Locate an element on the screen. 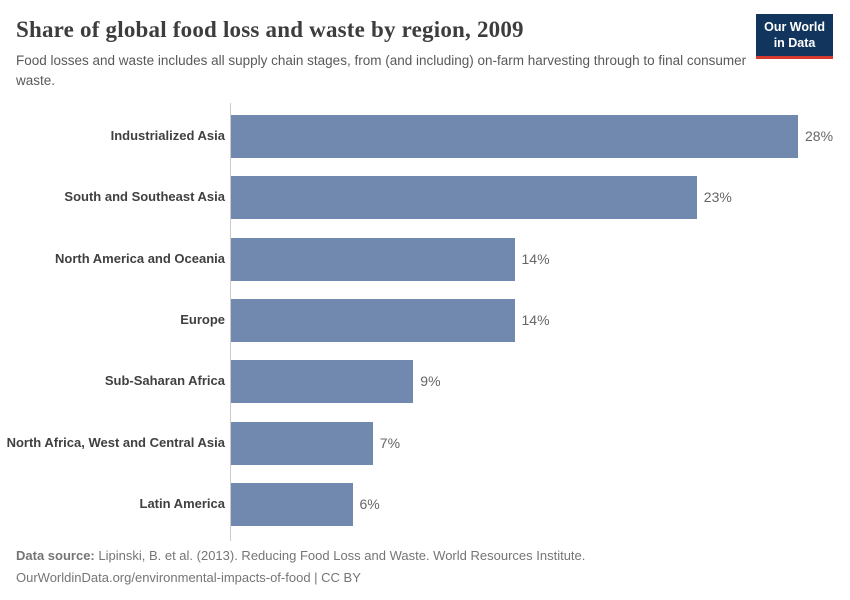  owid-logo-line2: in Data is located at coordinates (794, 43).